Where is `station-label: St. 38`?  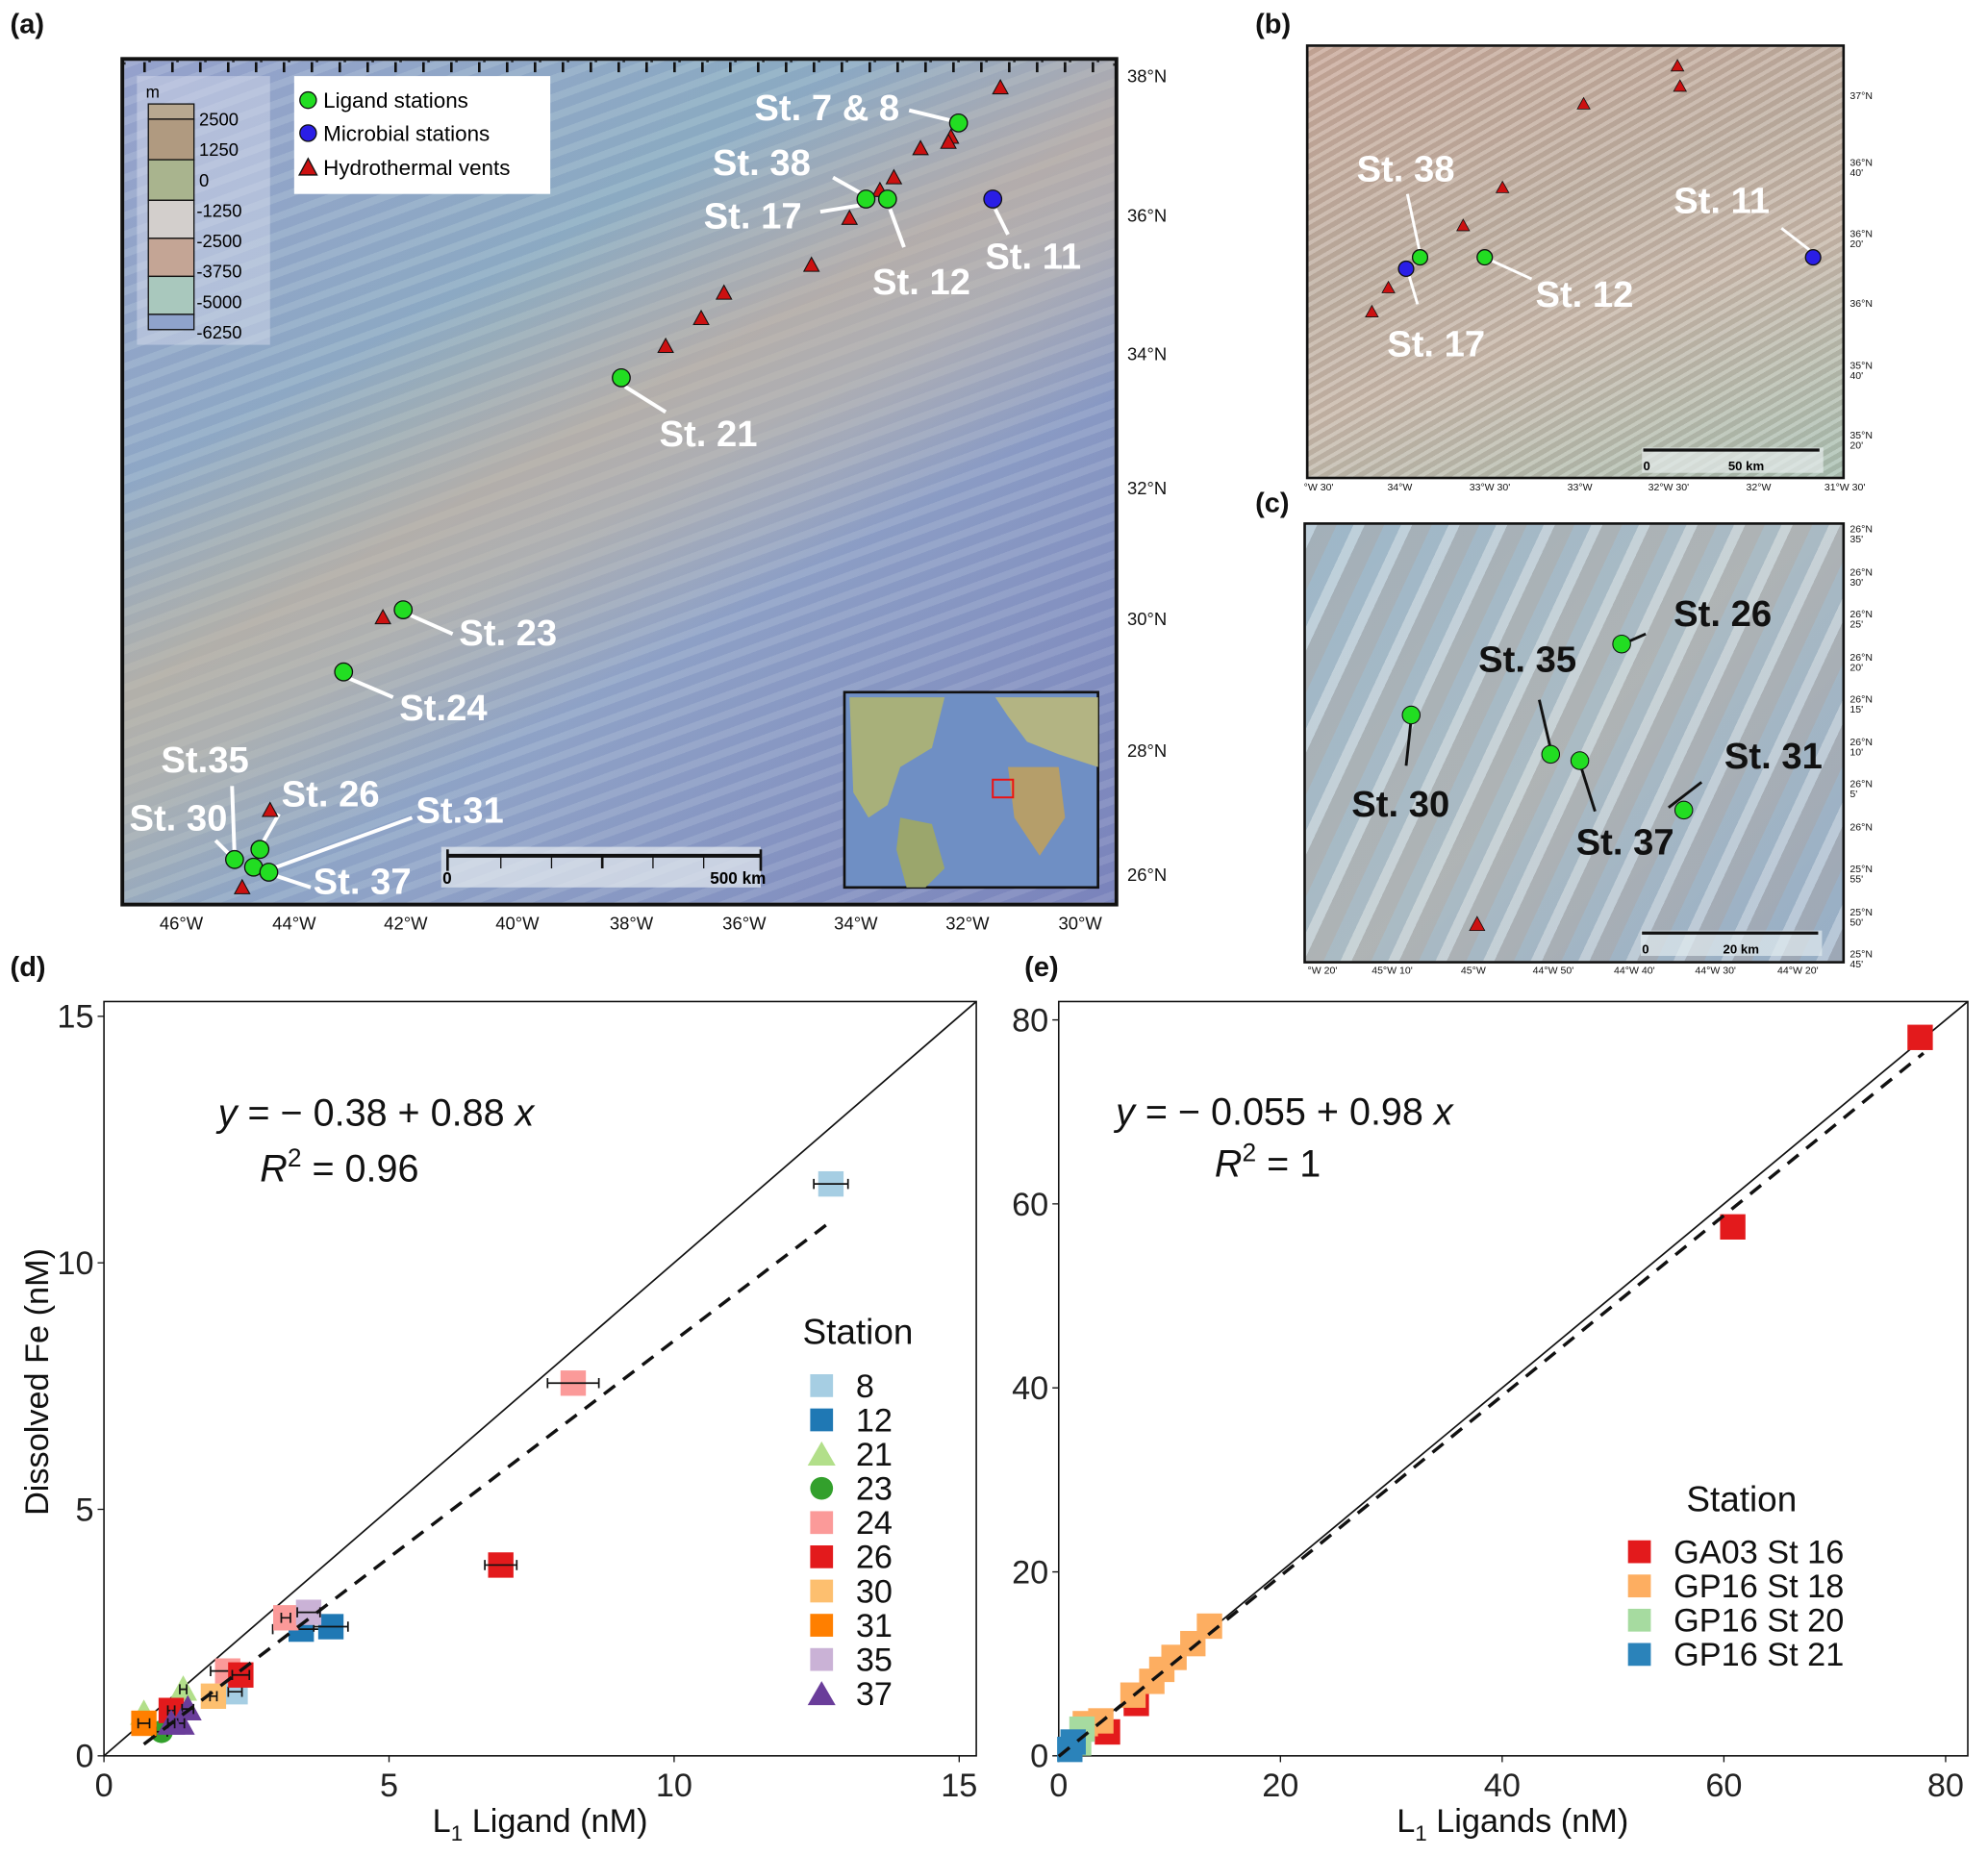 station-label: St. 38 is located at coordinates (1406, 169).